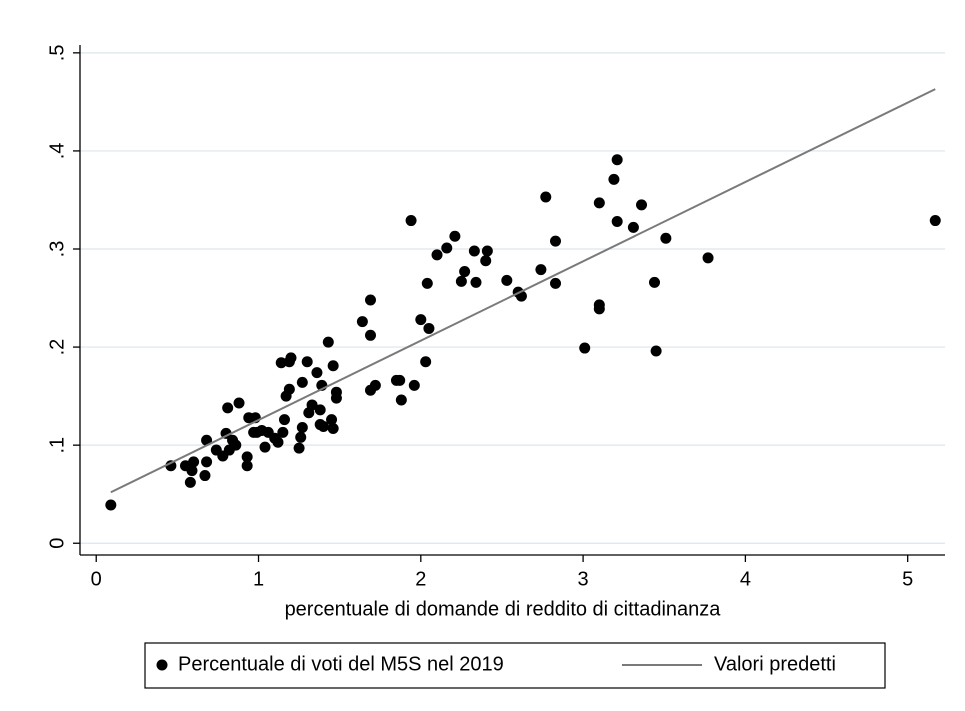 Image resolution: width=965 pixels, height=711 pixels. What do you see at coordinates (162, 665) in the screenshot?
I see `legend-marker` at bounding box center [162, 665].